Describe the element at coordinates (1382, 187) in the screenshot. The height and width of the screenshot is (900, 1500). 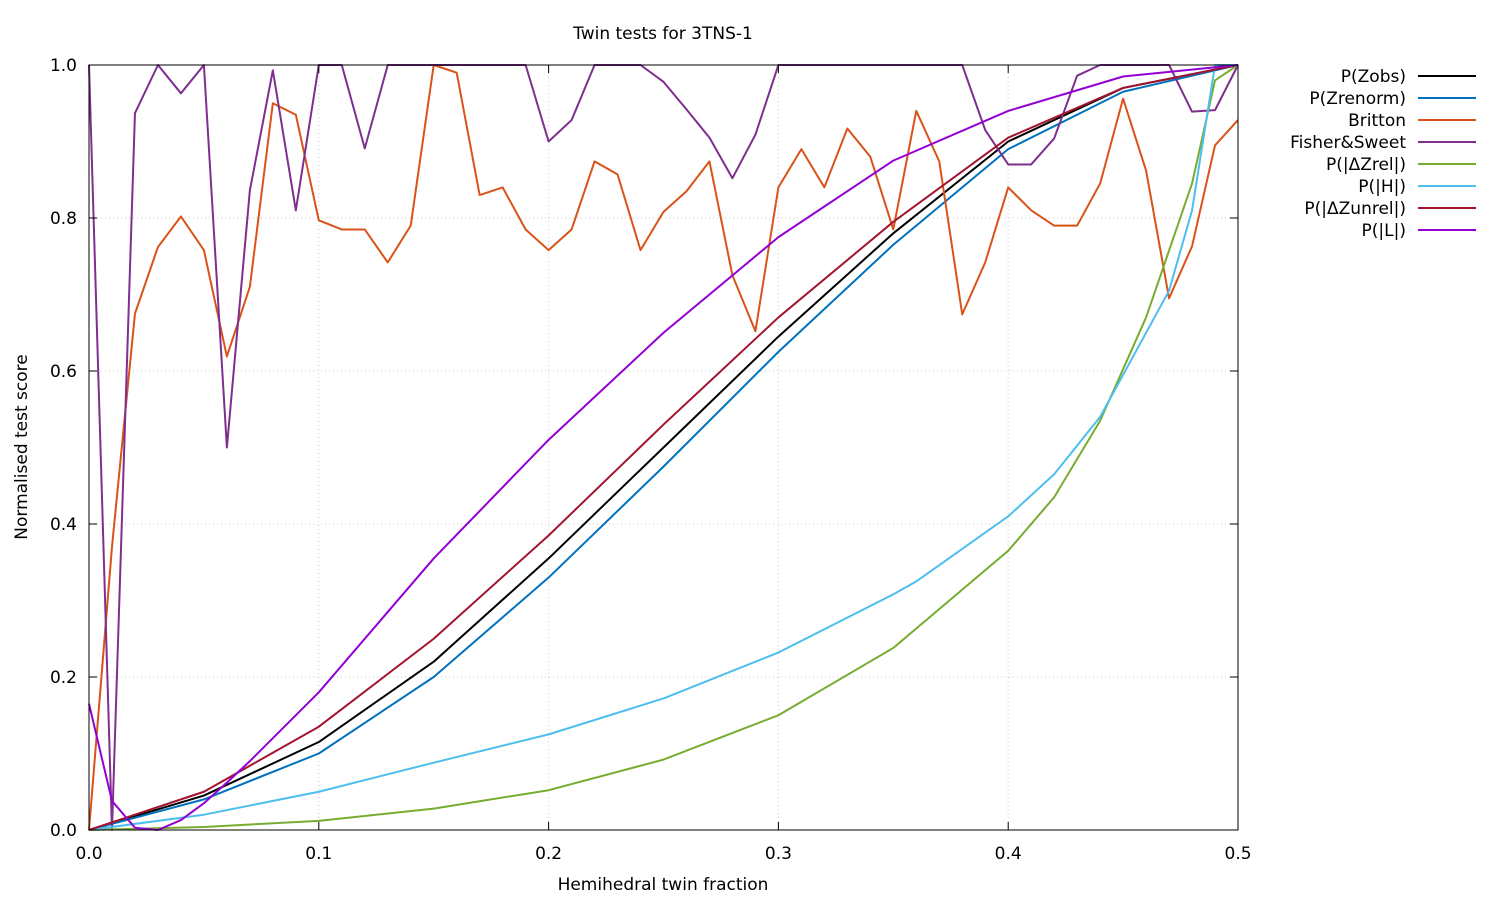
I see `legend-label: P(|H|)` at that location.